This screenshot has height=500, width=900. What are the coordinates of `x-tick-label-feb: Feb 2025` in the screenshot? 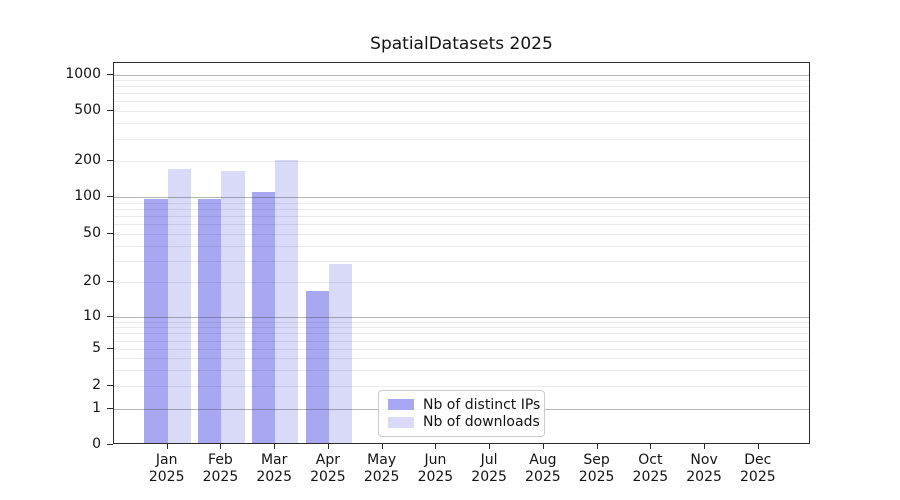 It's located at (220, 468).